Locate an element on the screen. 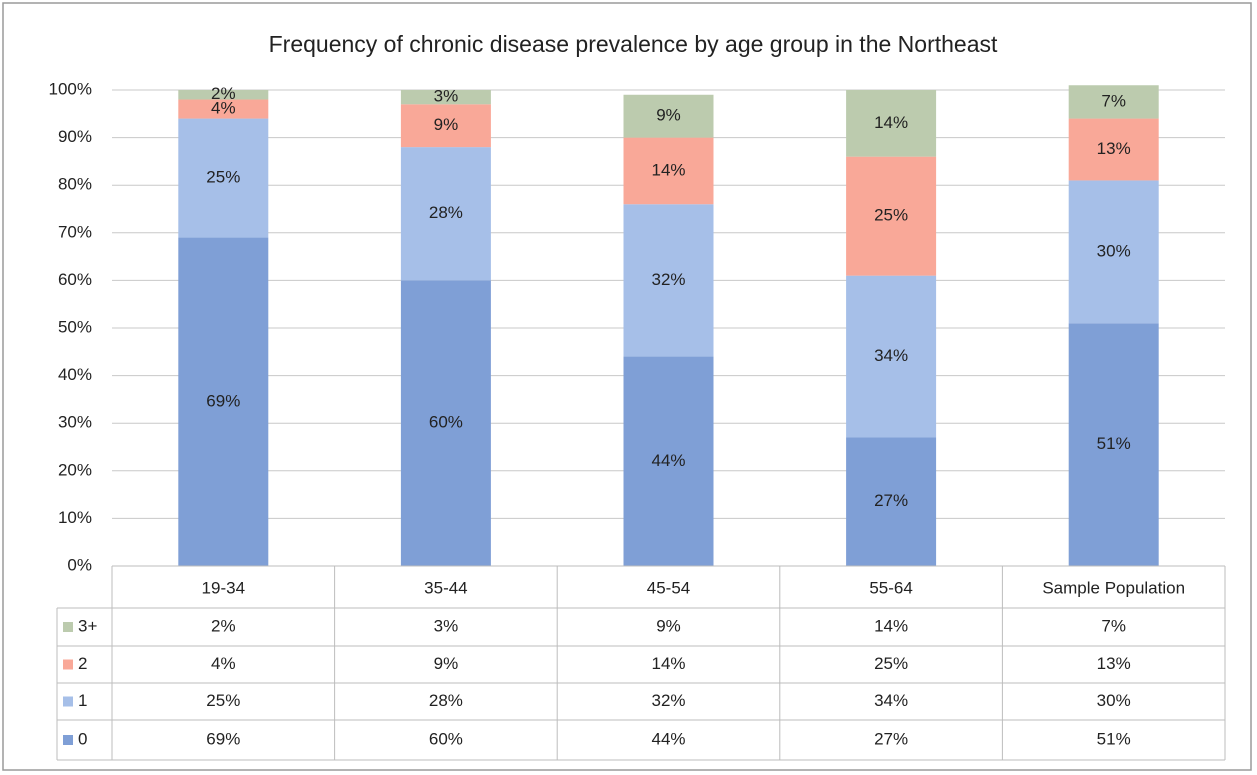  table-cell: 44% is located at coordinates (668, 738).